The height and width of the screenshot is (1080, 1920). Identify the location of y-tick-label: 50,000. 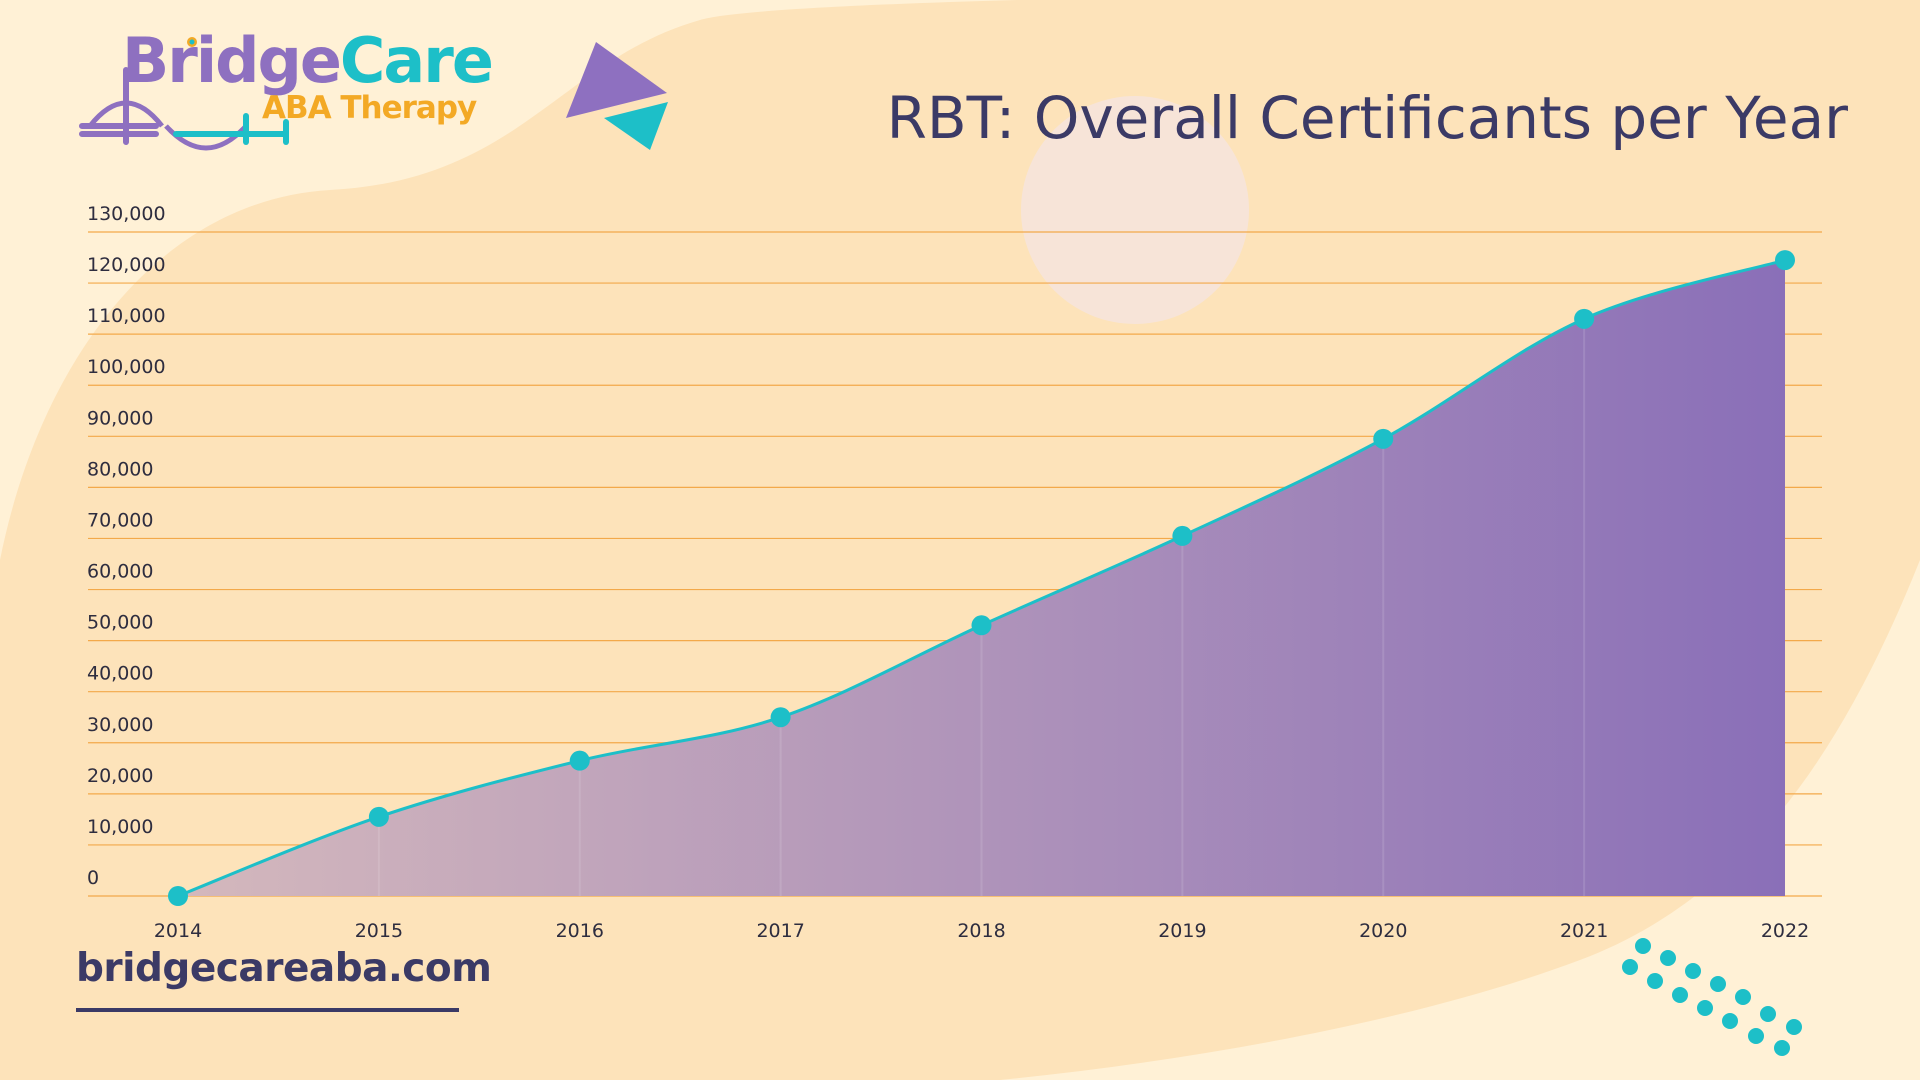
(120, 623).